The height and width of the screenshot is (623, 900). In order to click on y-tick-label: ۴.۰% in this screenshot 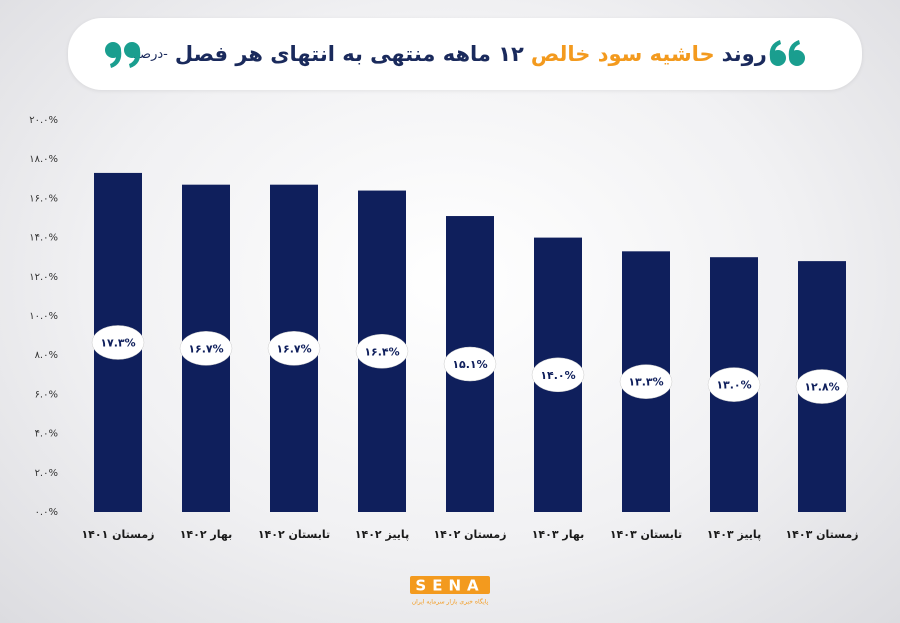, I will do `click(46, 434)`.